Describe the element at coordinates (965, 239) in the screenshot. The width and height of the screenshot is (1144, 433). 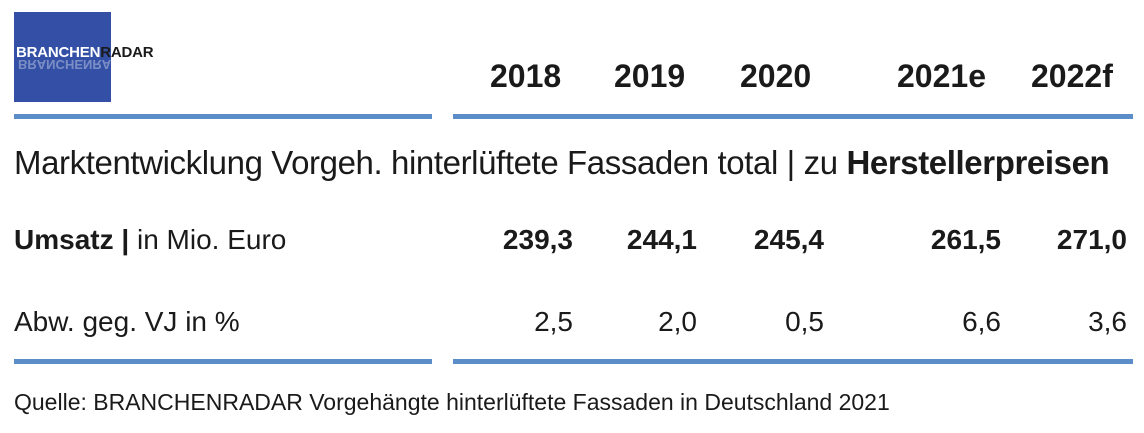
I see `umsatz-2021e: 261,5` at that location.